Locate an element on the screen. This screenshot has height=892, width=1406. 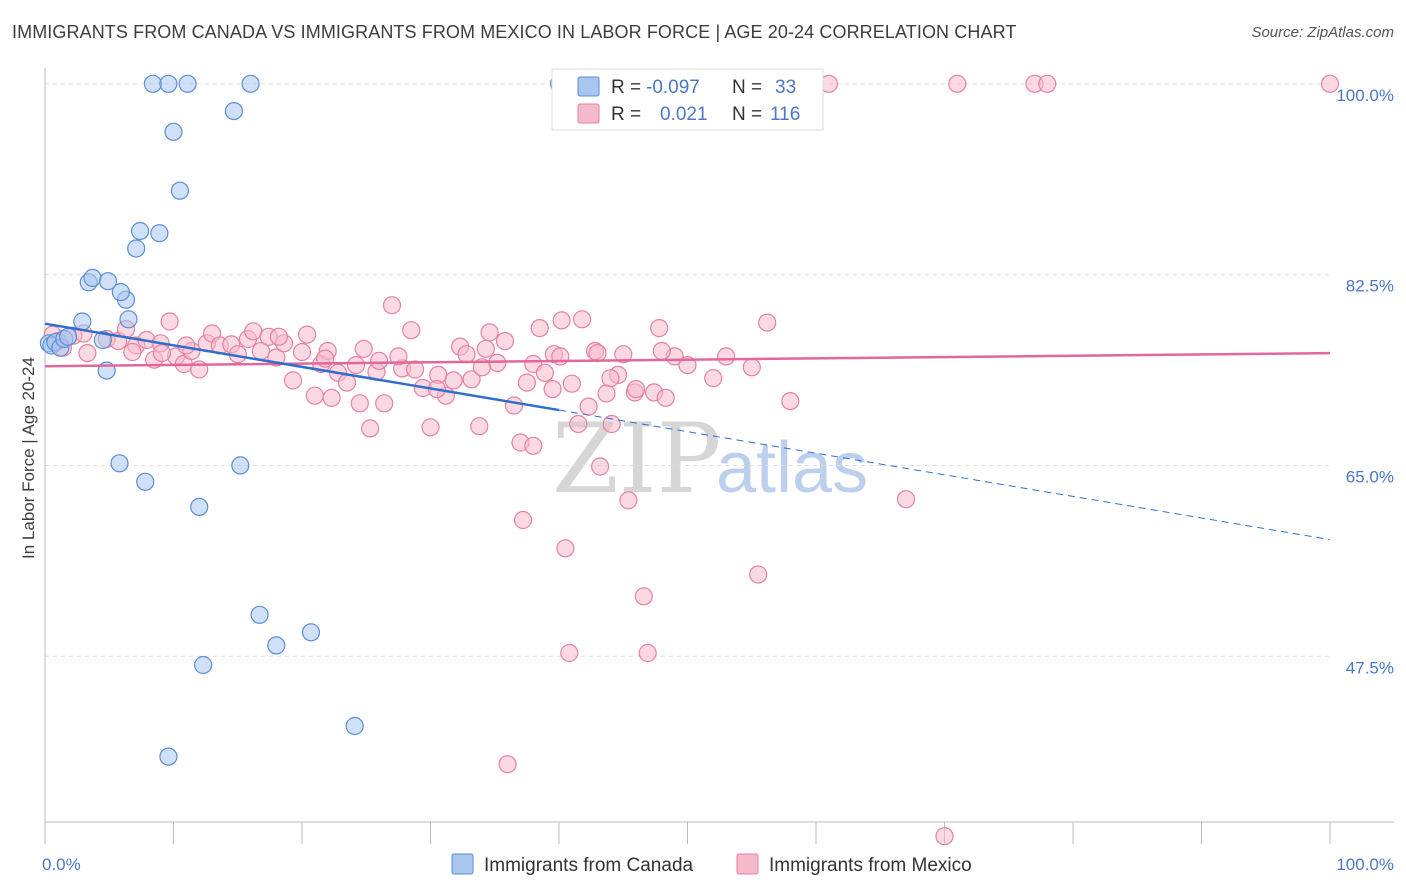
legend-mexico-label: Immigrants from Mexico is located at coordinates (870, 865).